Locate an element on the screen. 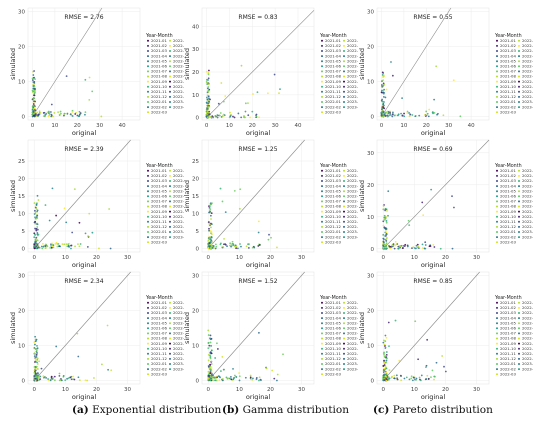  legend-label: 2021-06 is located at coordinates (333, 66).